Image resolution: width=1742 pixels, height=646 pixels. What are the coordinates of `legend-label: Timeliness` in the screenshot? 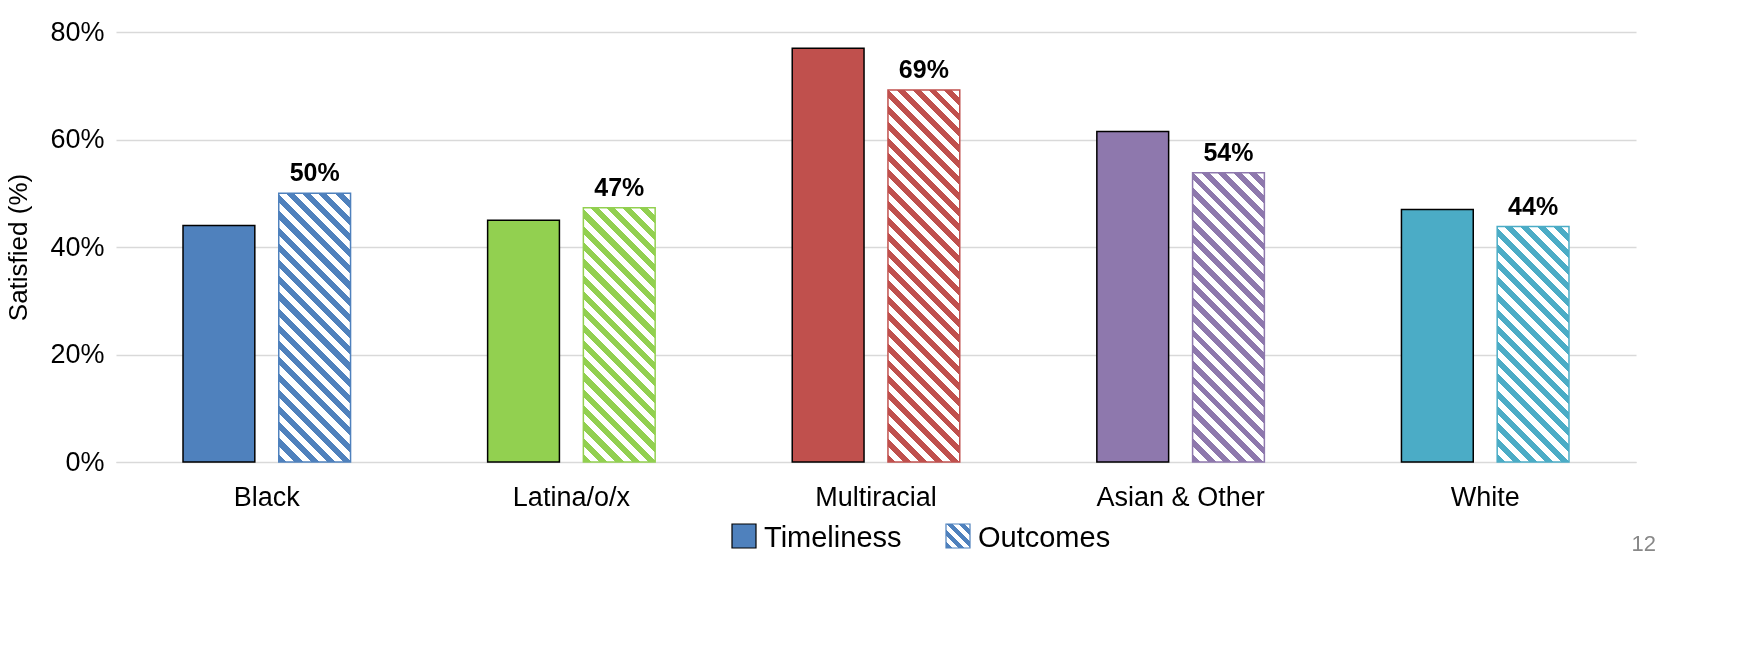 It's located at (833, 537).